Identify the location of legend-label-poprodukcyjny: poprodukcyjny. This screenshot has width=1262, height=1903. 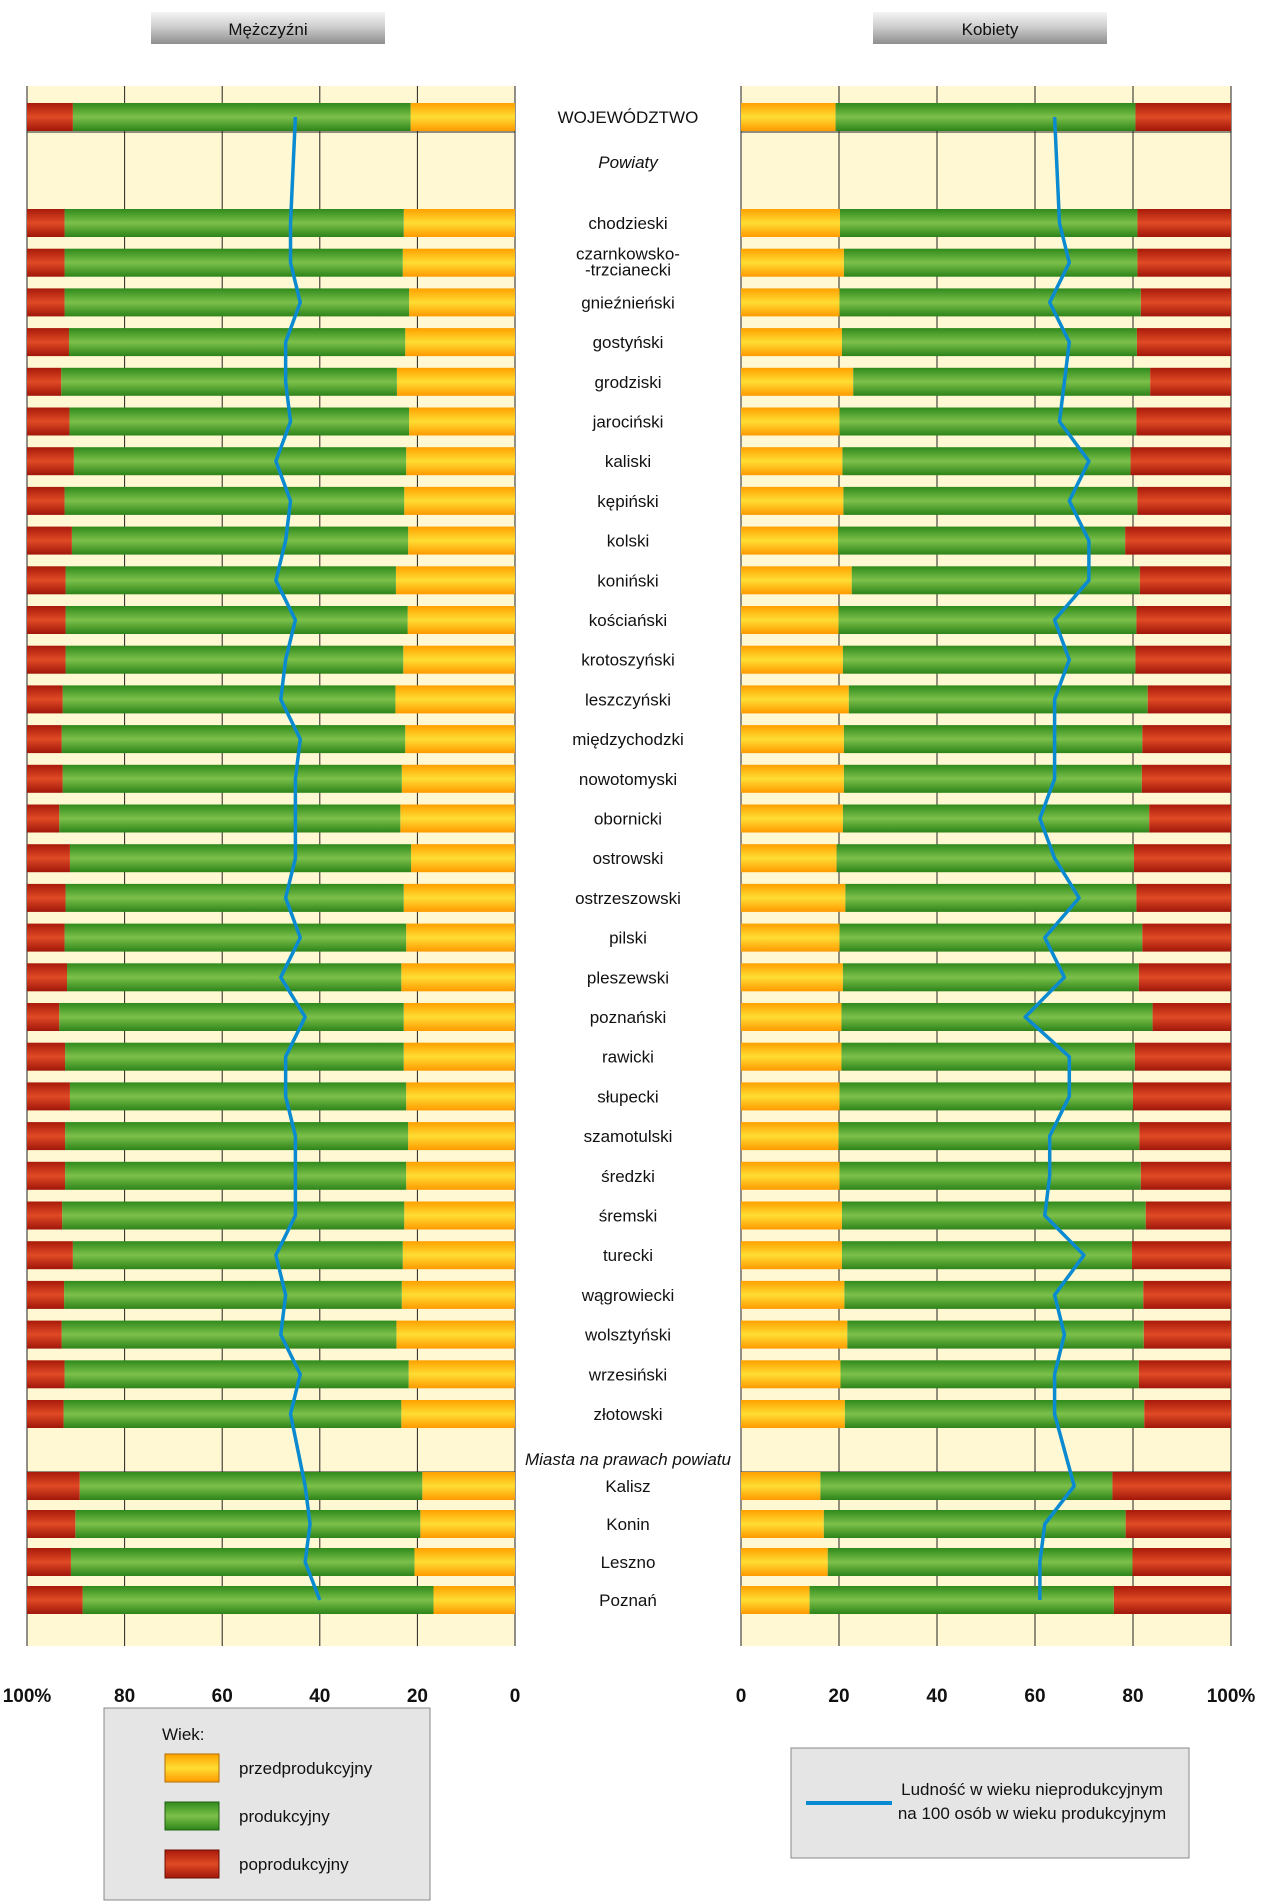
(294, 1864).